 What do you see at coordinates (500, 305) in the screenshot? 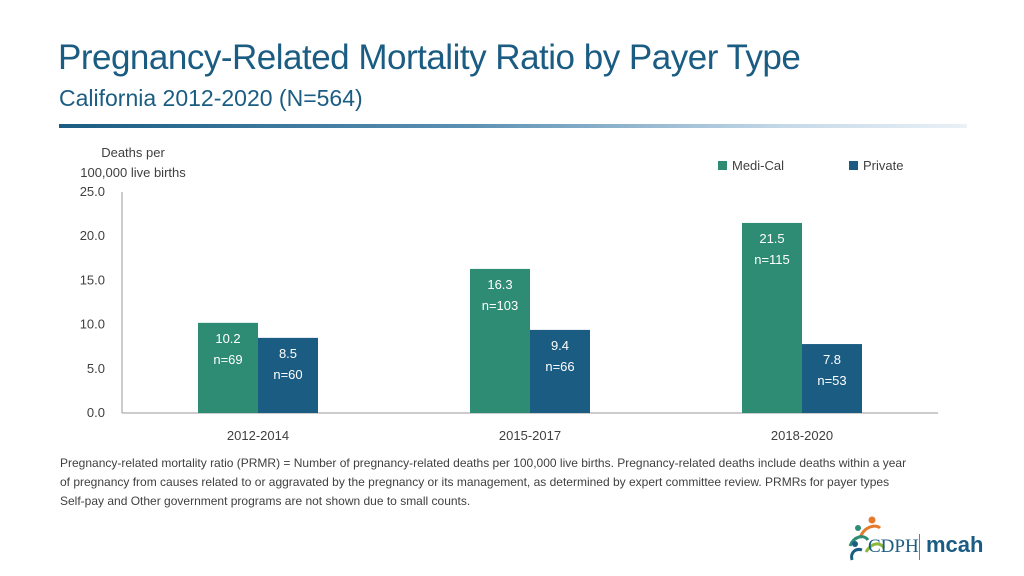
I see `data-label-count: n=103` at bounding box center [500, 305].